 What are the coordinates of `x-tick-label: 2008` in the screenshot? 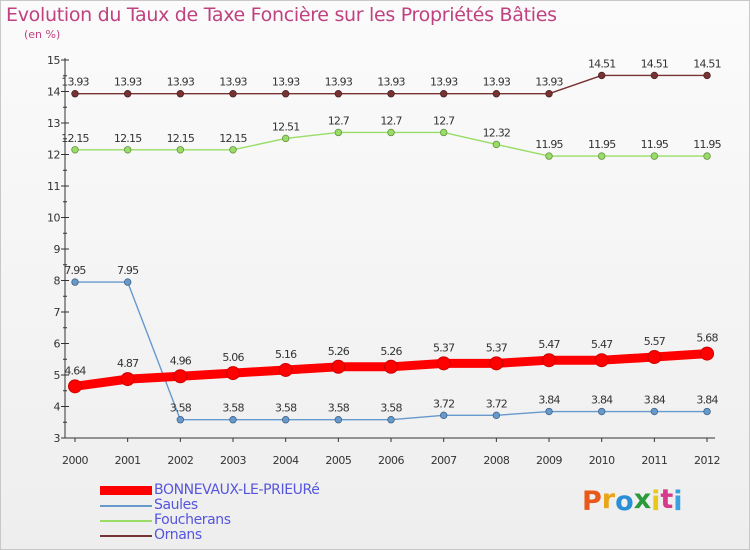 It's located at (496, 460).